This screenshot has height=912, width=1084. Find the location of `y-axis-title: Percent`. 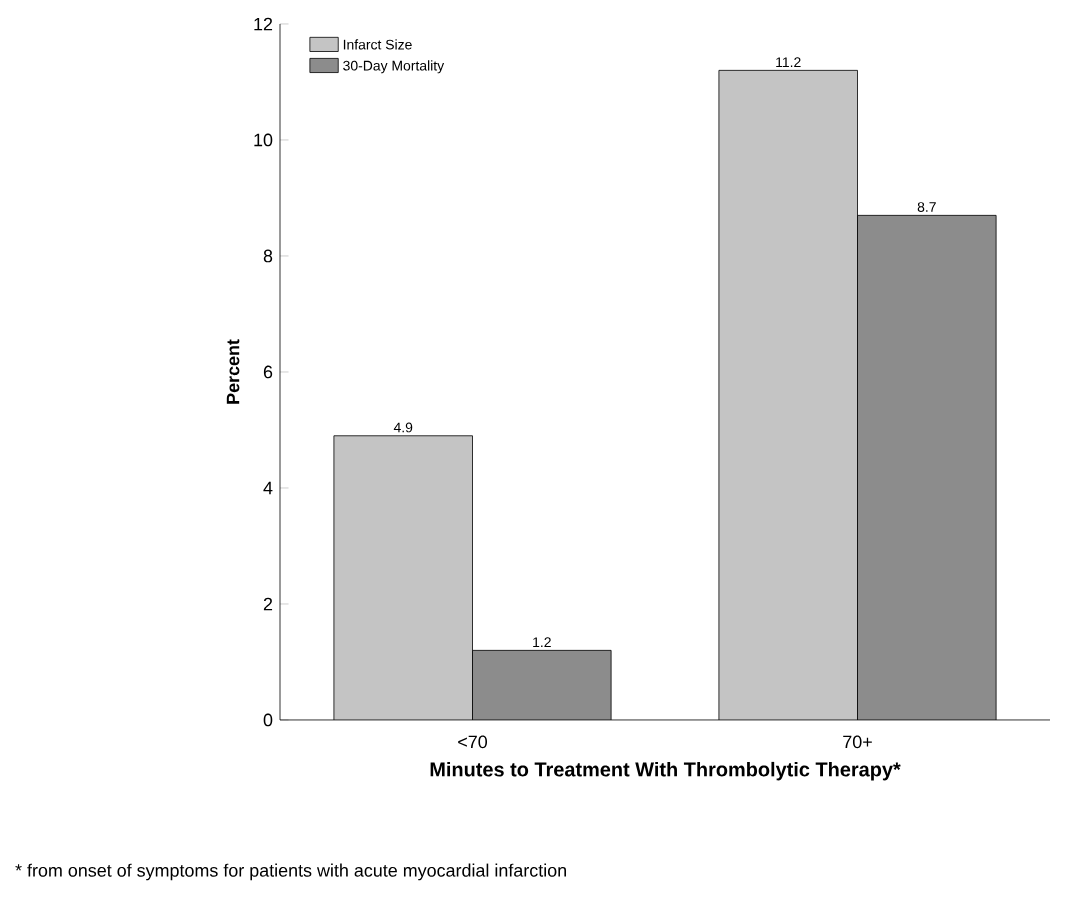

y-axis-title: Percent is located at coordinates (233, 371).